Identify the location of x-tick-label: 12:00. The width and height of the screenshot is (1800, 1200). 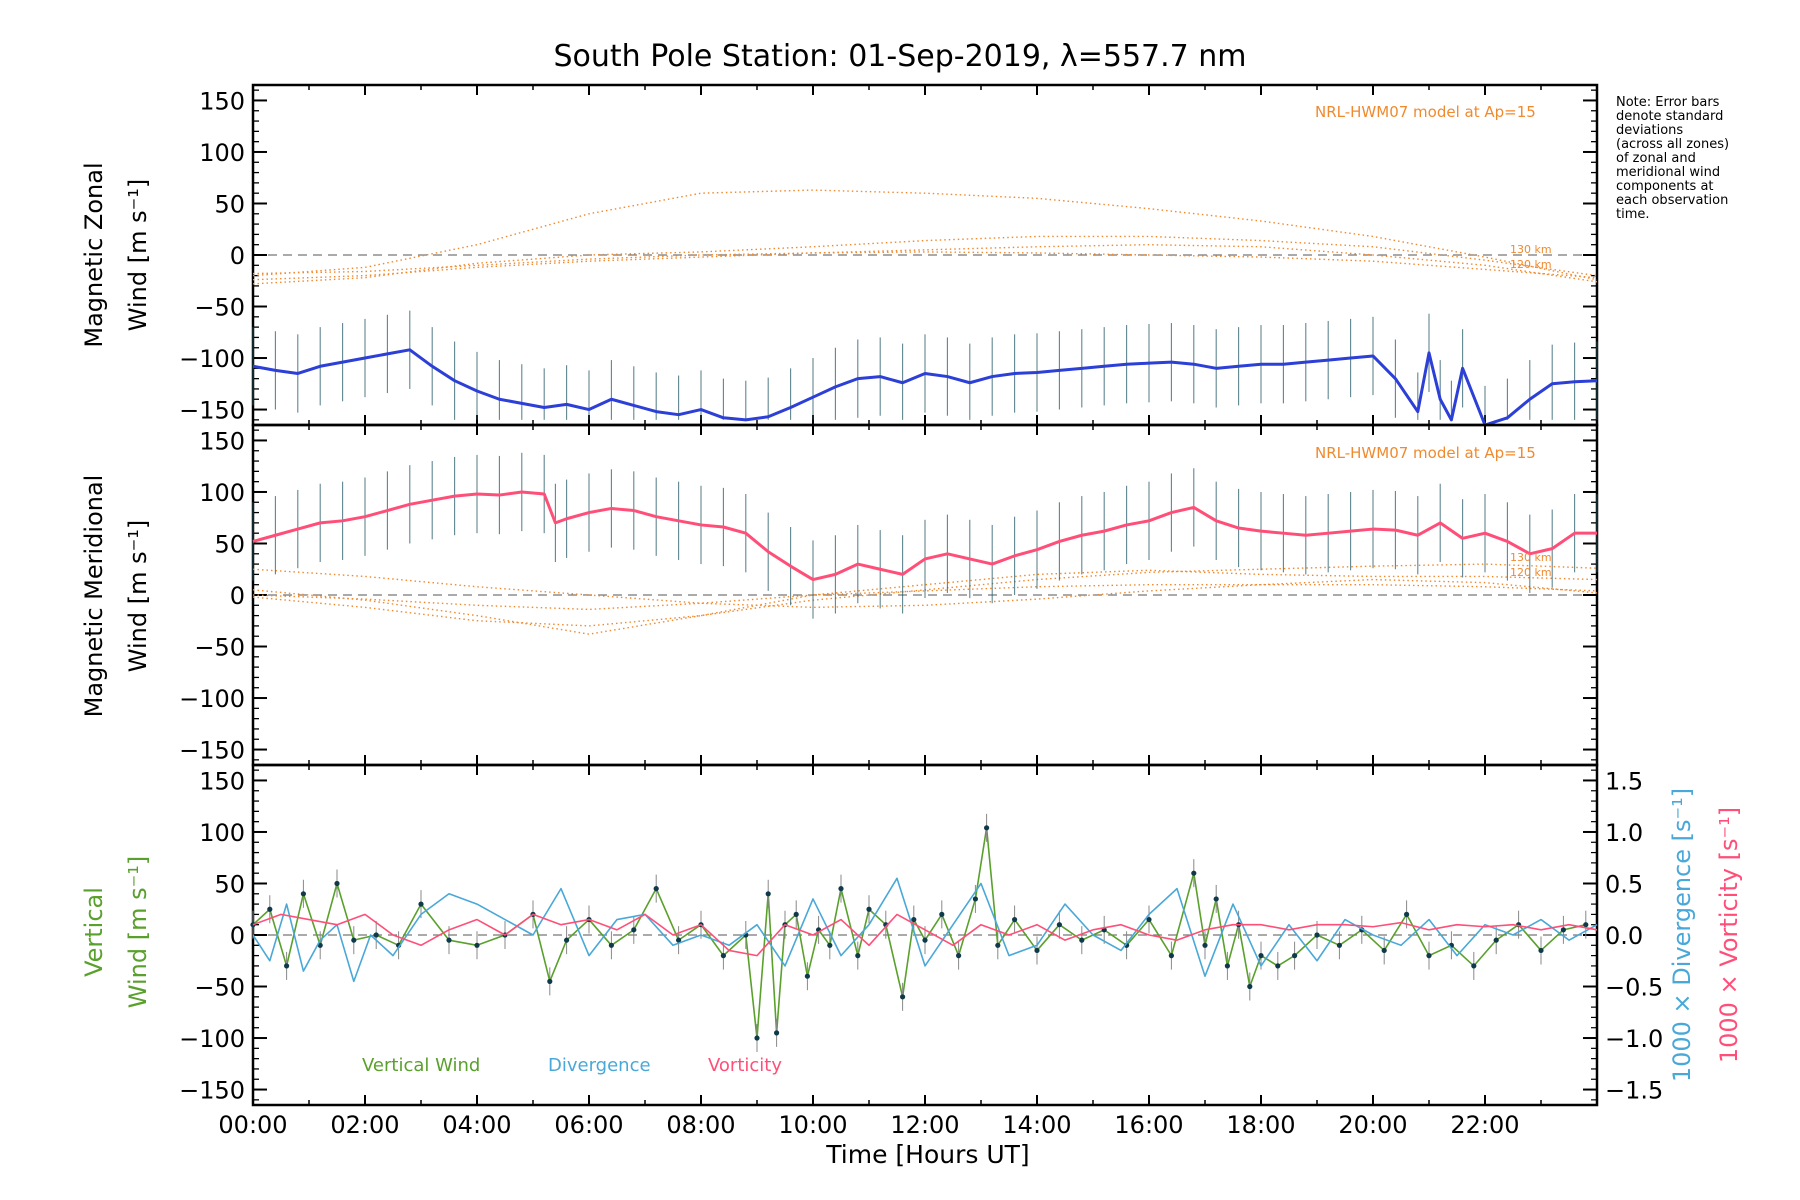
(924, 1125).